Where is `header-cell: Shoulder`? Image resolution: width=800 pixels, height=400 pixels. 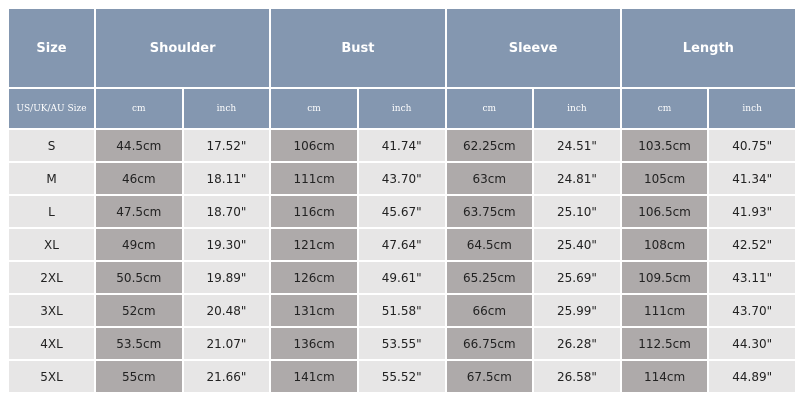 header-cell: Shoulder is located at coordinates (183, 48).